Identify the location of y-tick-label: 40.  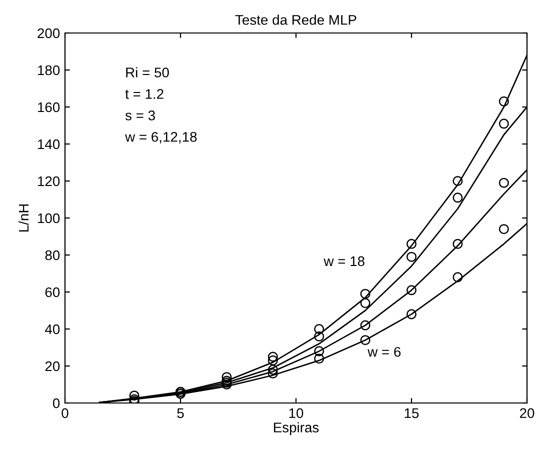
(52, 329).